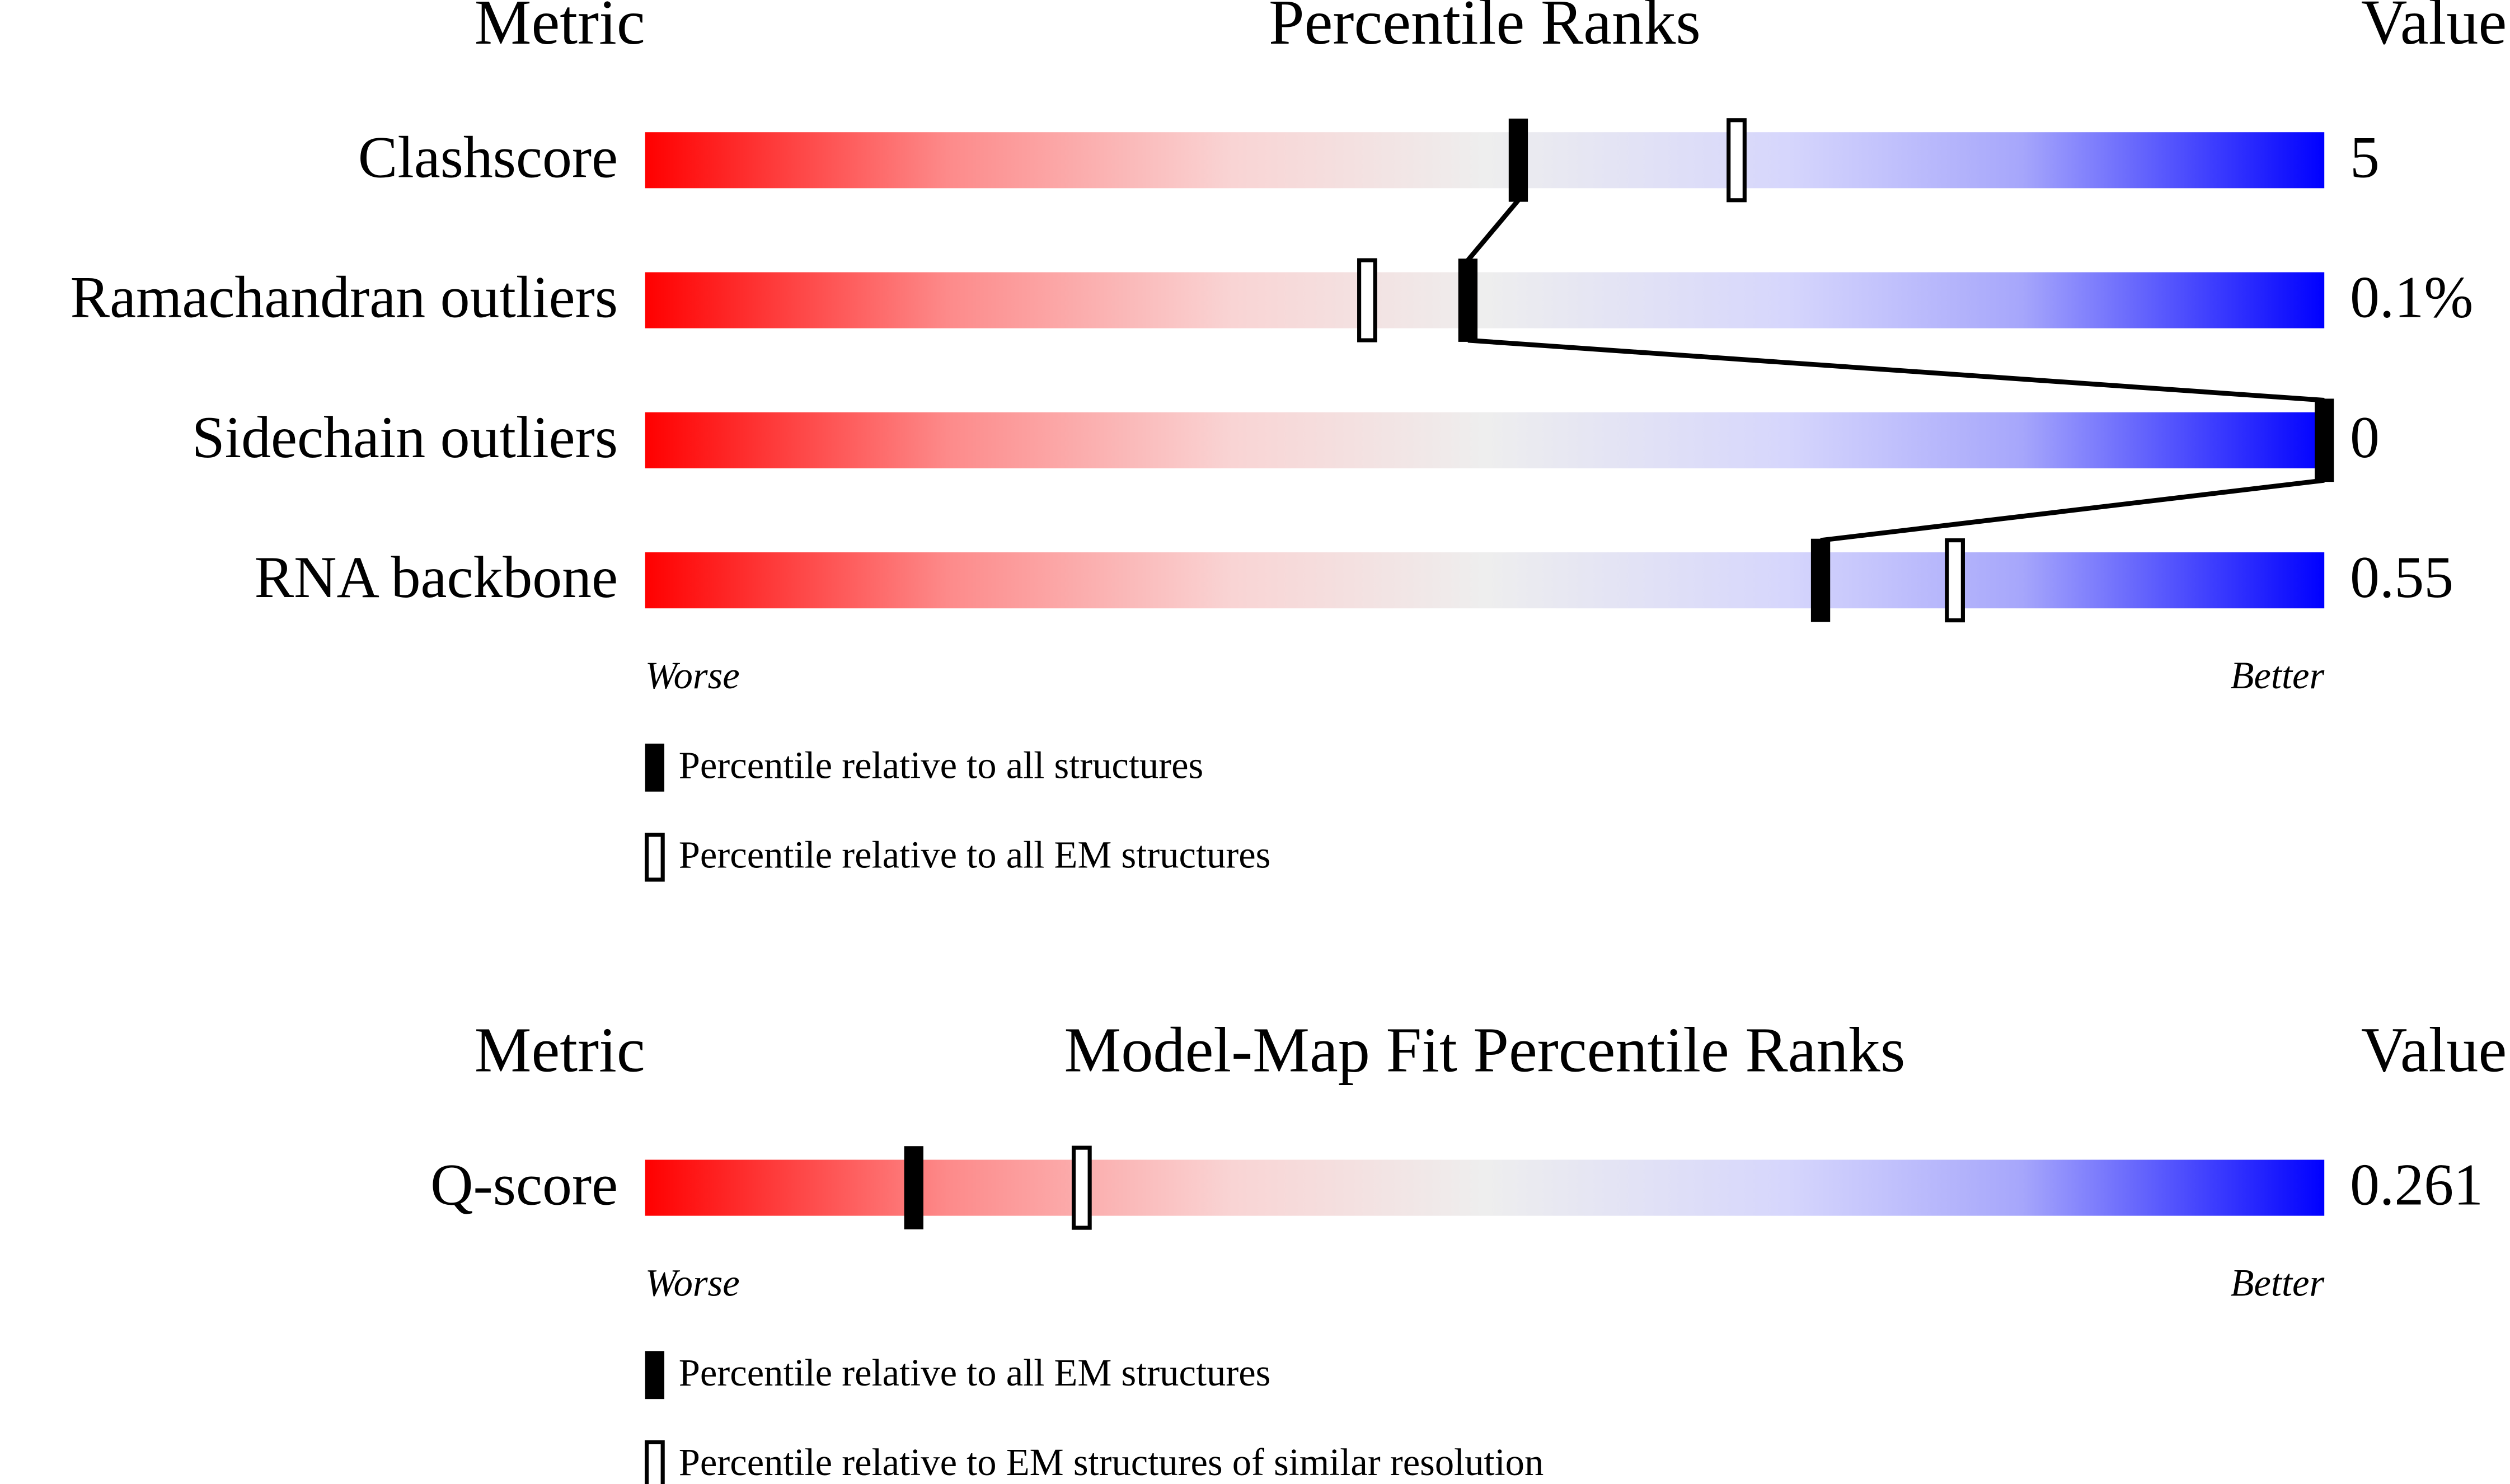 Image resolution: width=2510 pixels, height=1484 pixels. Describe the element at coordinates (941, 765) in the screenshot. I see `legend-label: Percentile relative to all structures` at that location.